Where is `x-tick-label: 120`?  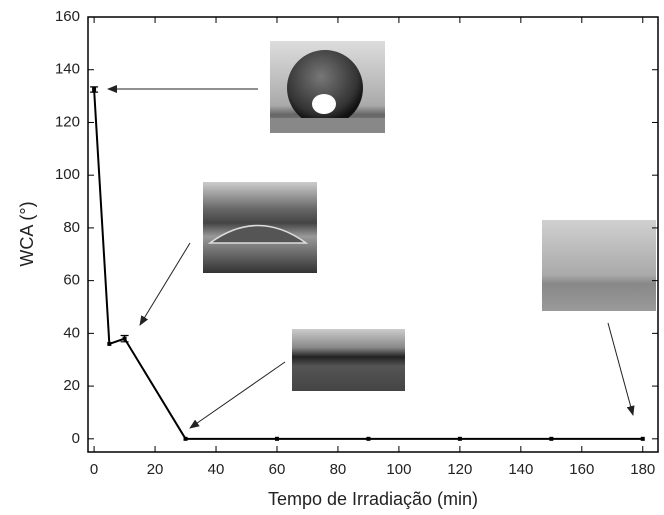
x-tick-label: 120 is located at coordinates (459, 469).